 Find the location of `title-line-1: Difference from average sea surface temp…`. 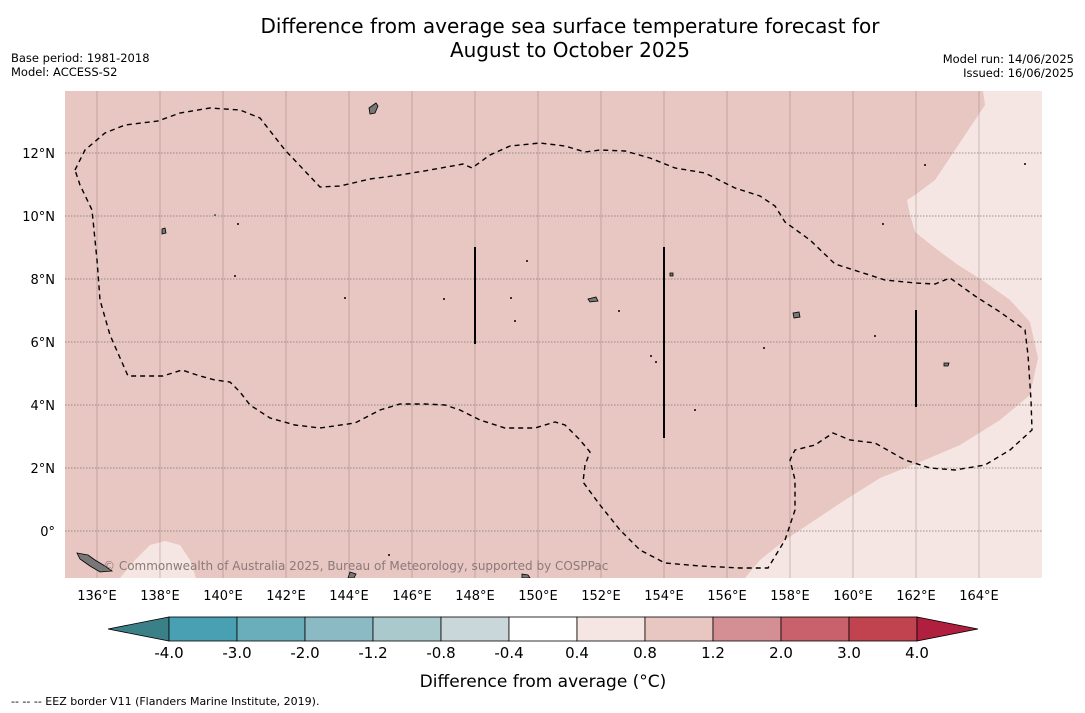

title-line-1: Difference from average sea surface temp… is located at coordinates (570, 26).